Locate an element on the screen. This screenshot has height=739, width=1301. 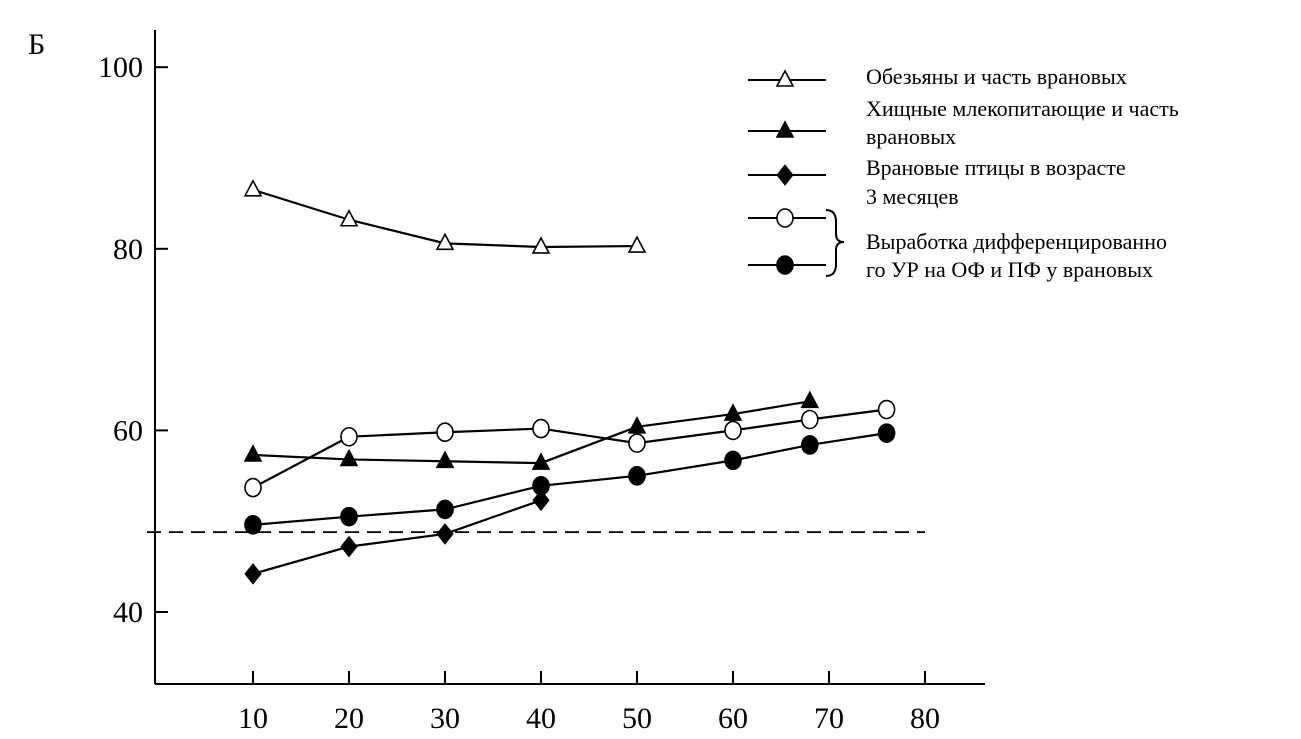
legend-label-4a: Выработка дифференцированно is located at coordinates (1016, 241).